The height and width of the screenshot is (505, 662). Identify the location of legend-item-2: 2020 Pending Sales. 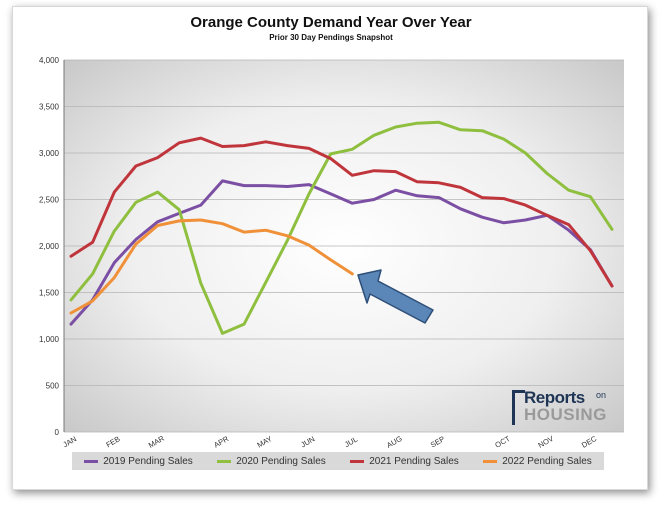
(271, 461).